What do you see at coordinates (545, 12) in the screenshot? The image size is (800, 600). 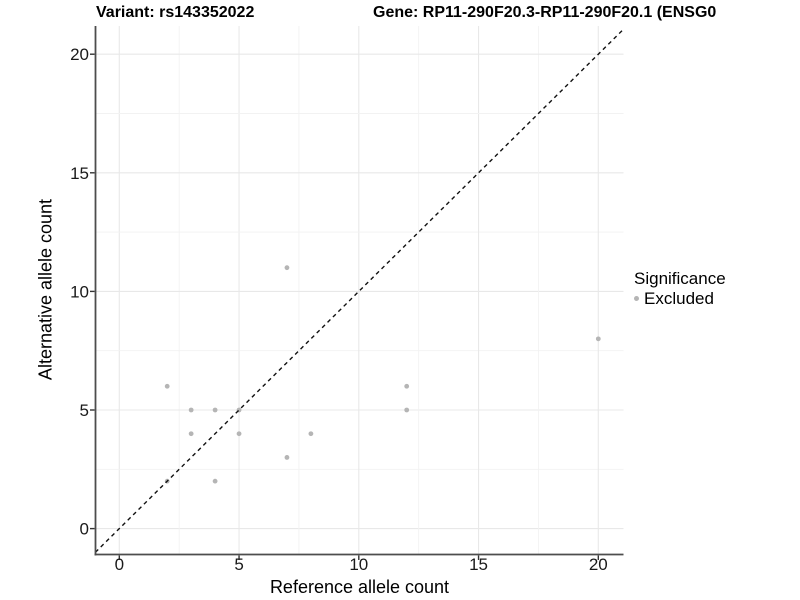 I see `plot-title-gene: Gene: RP11-290F20.3-RP11-290F20.1 (ENSG0` at bounding box center [545, 12].